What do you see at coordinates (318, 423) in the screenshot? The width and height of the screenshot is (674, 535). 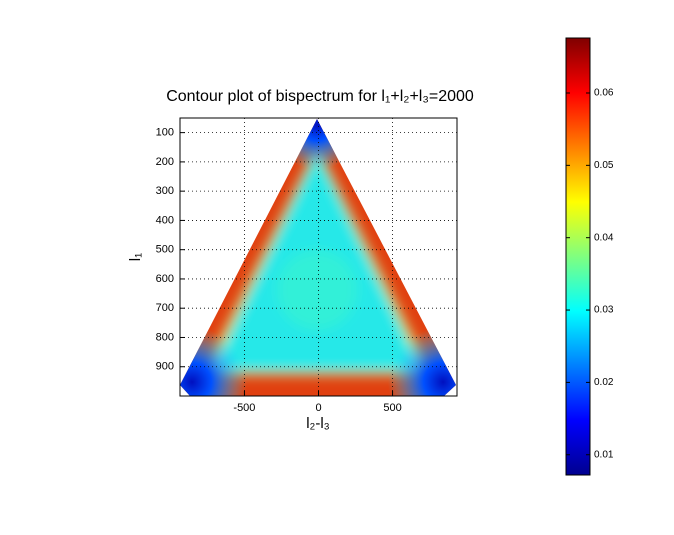 I see `x-axis-label: l₂-l₃` at bounding box center [318, 423].